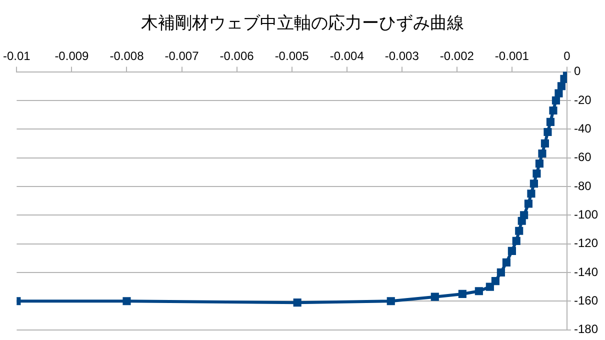  Describe the element at coordinates (583, 128) in the screenshot. I see `y-tick-label: -40` at that location.